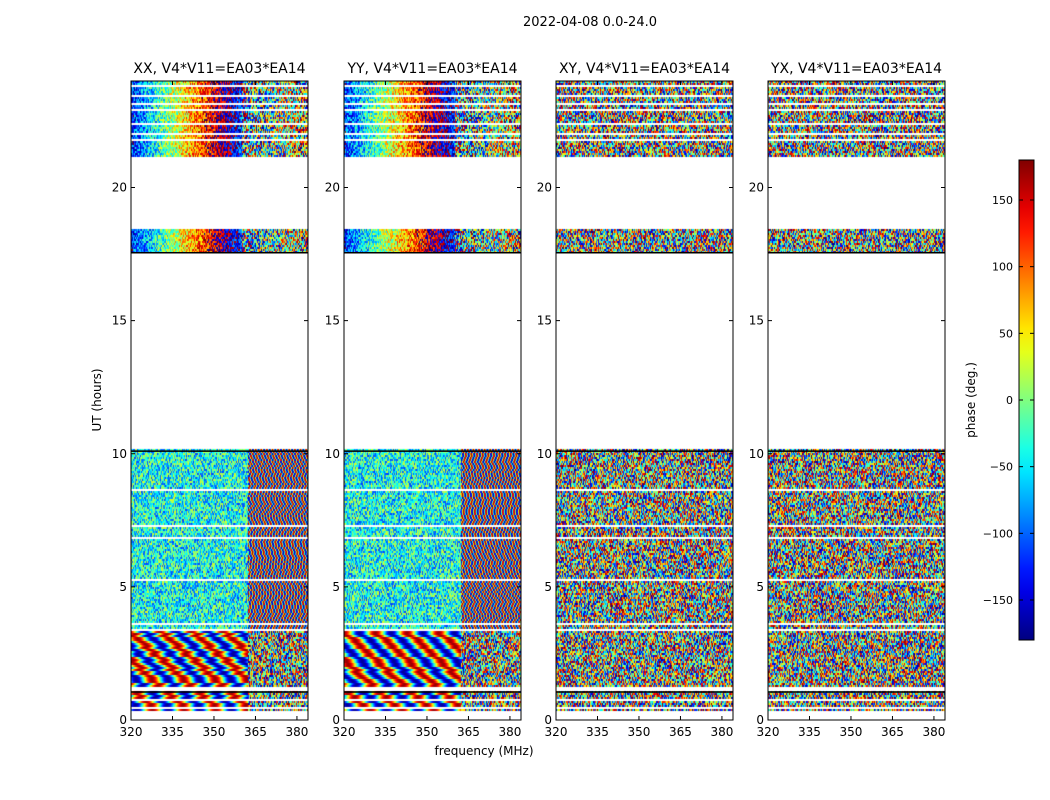 This screenshot has width=1050, height=800. Describe the element at coordinates (1002, 200) in the screenshot. I see `colorbar-tick-label: 150` at that location.